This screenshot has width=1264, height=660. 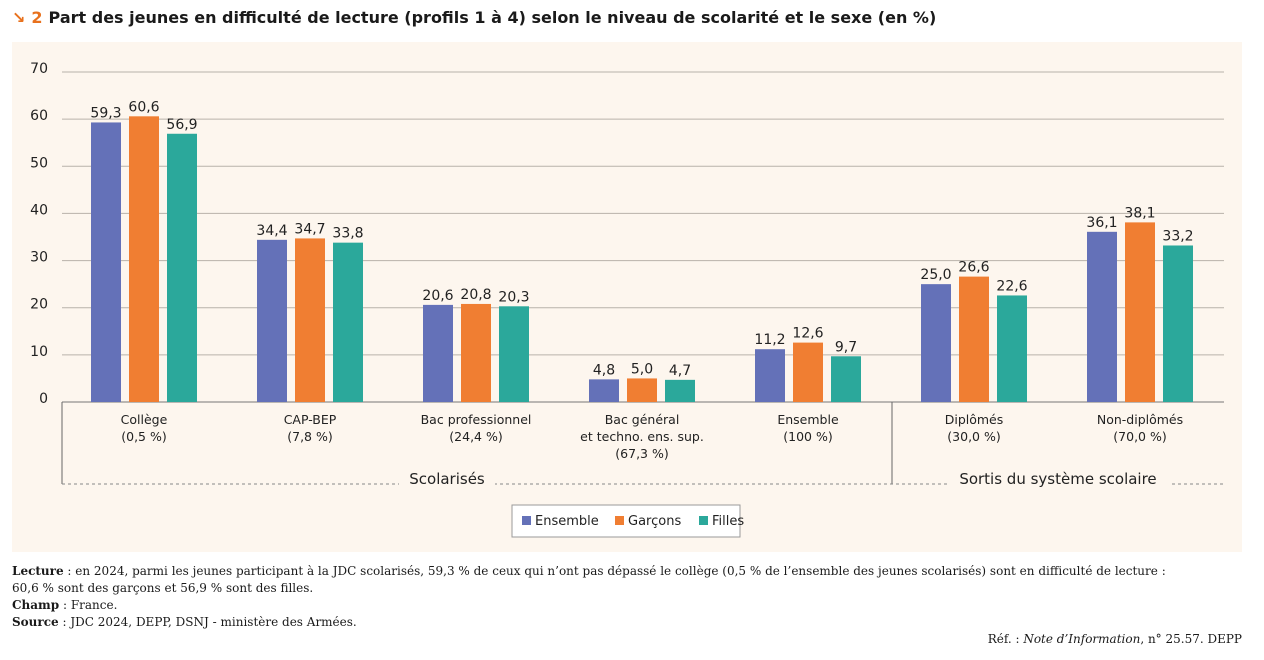 I want to click on legend-swatch-ensemble, so click(x=526, y=520).